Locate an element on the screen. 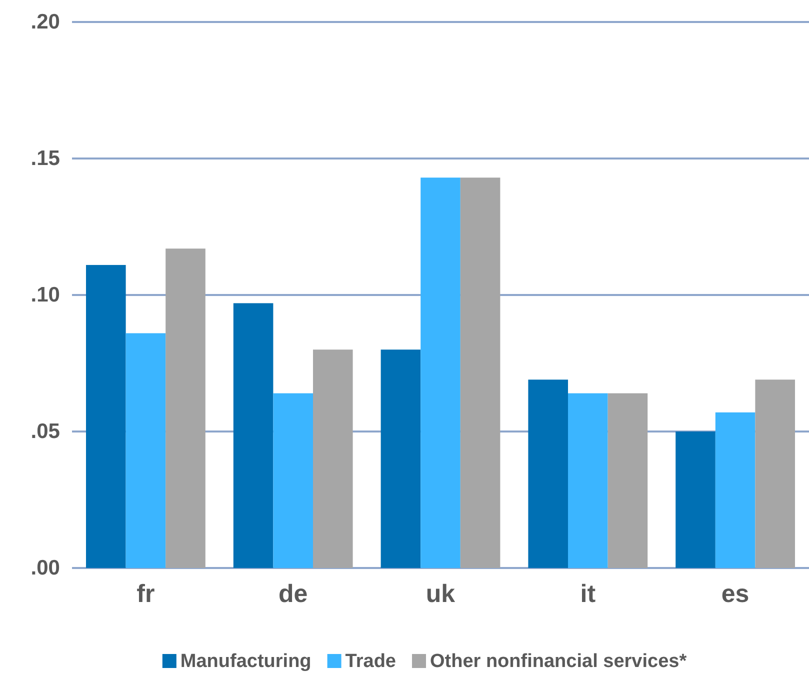 The height and width of the screenshot is (676, 809). y-tick-label: .15 is located at coordinates (45, 158).